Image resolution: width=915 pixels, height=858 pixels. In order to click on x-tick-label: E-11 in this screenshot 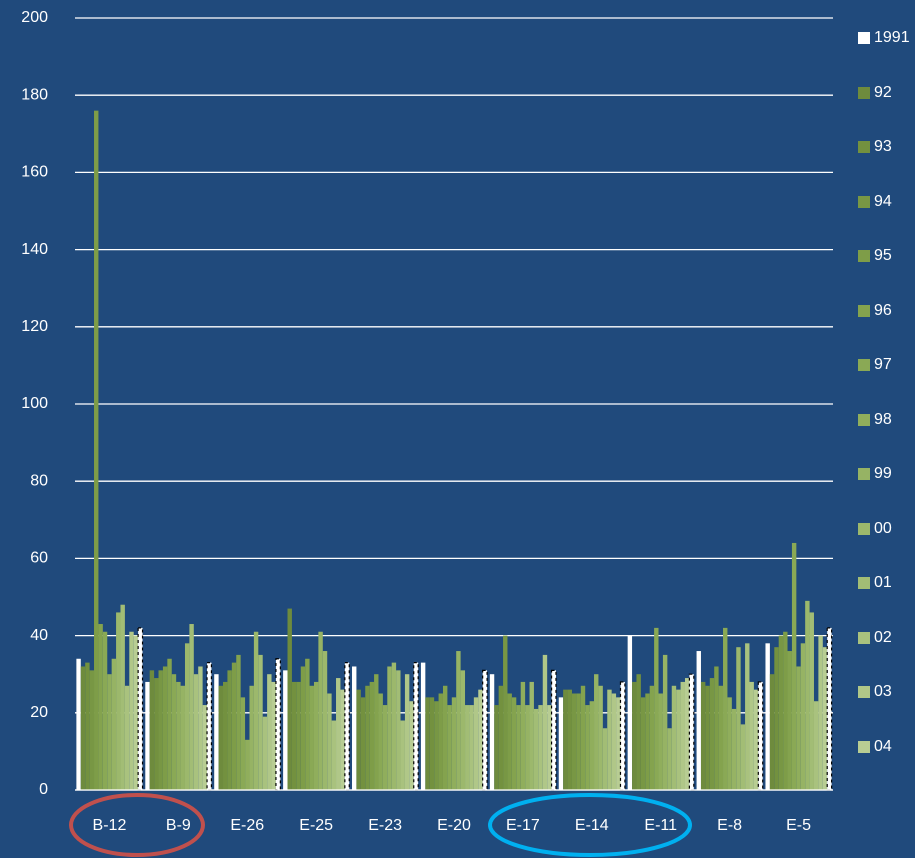, I will do `click(660, 825)`.